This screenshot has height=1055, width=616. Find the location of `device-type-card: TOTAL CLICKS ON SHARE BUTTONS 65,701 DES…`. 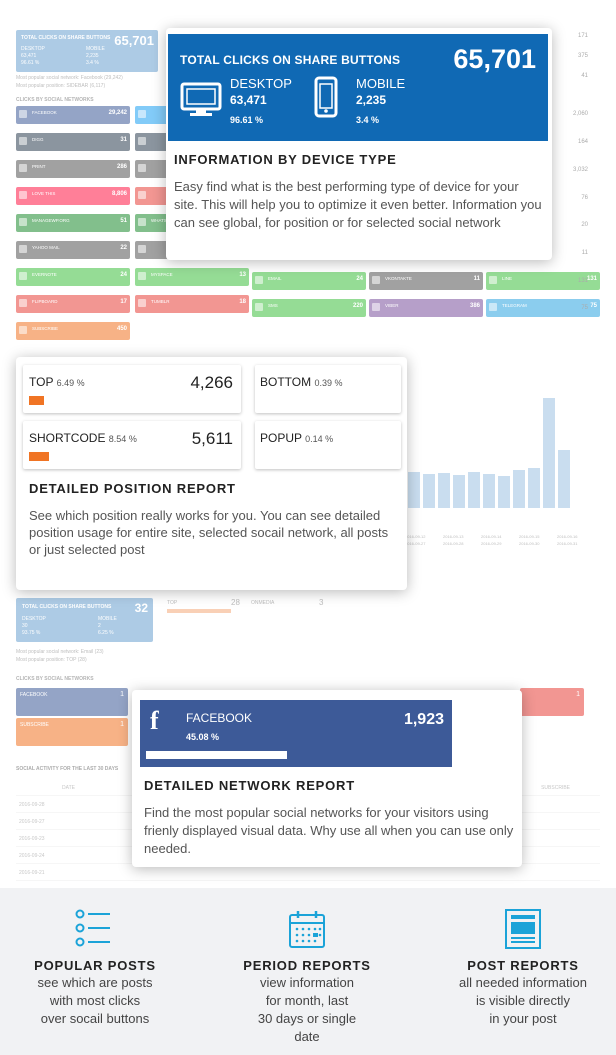

device-type-card: TOTAL CLICKS ON SHARE BUTTONS 65,701 DES… is located at coordinates (359, 144).